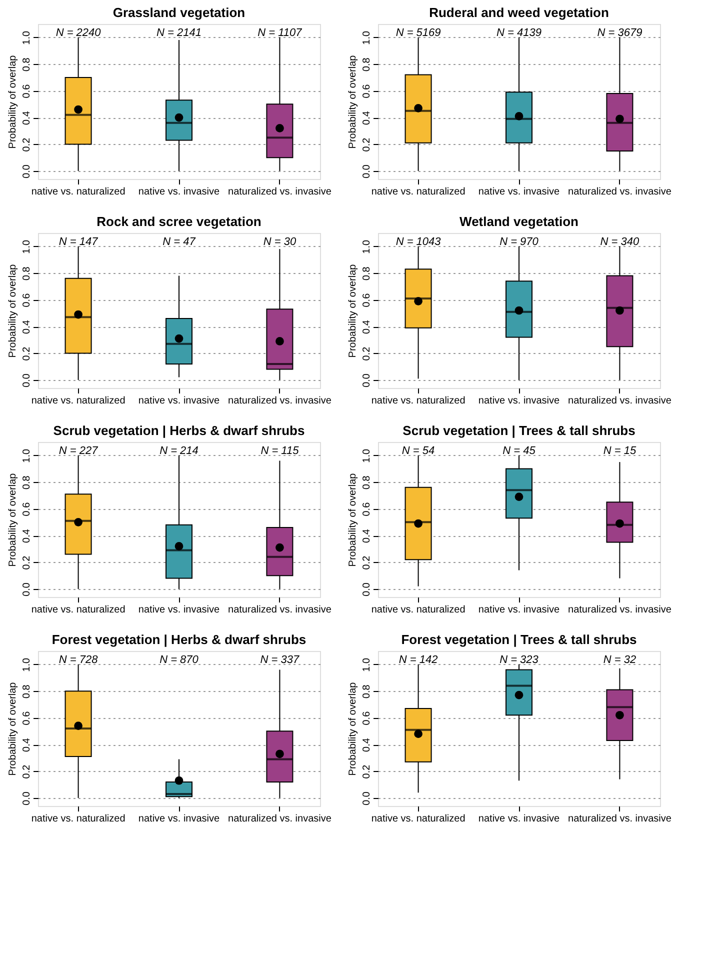  I want to click on chart-title: Scrub vegetation | Herbs & dwarf shrubs, so click(179, 430).